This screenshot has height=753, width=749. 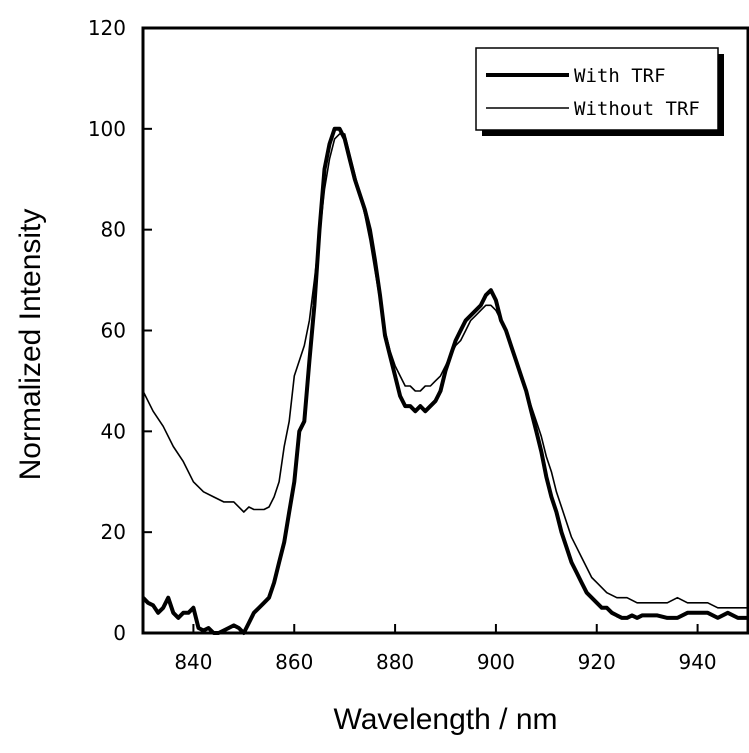 I want to click on legend-label: With TRF, so click(x=620, y=76).